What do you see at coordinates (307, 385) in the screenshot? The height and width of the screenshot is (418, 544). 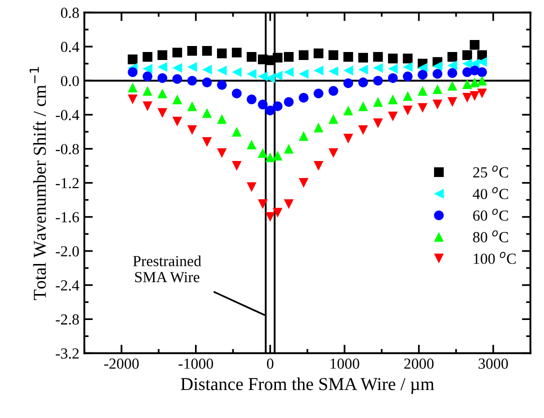 I see `x-axis-title: Distance From the SMA Wire / µm` at bounding box center [307, 385].